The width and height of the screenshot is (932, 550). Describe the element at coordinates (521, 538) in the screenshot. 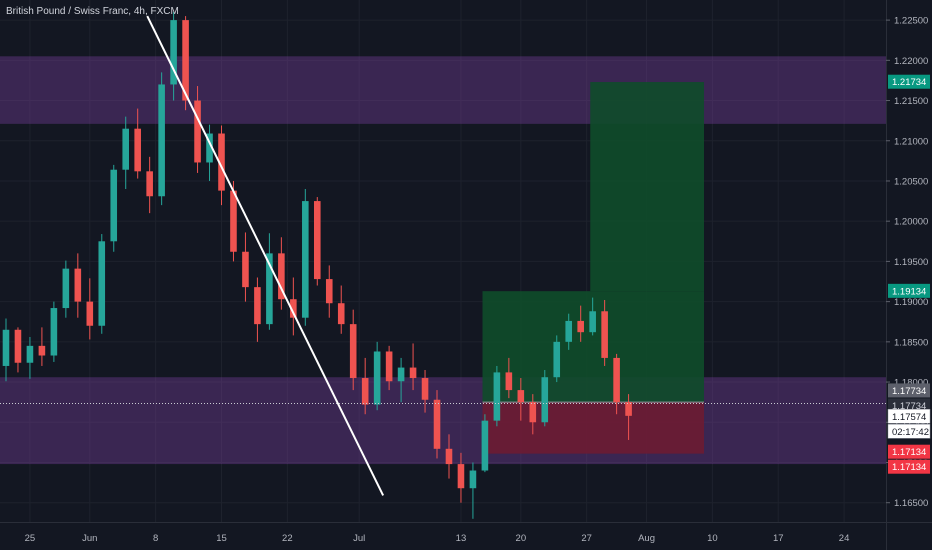

I see `time-tick-label: 20` at that location.